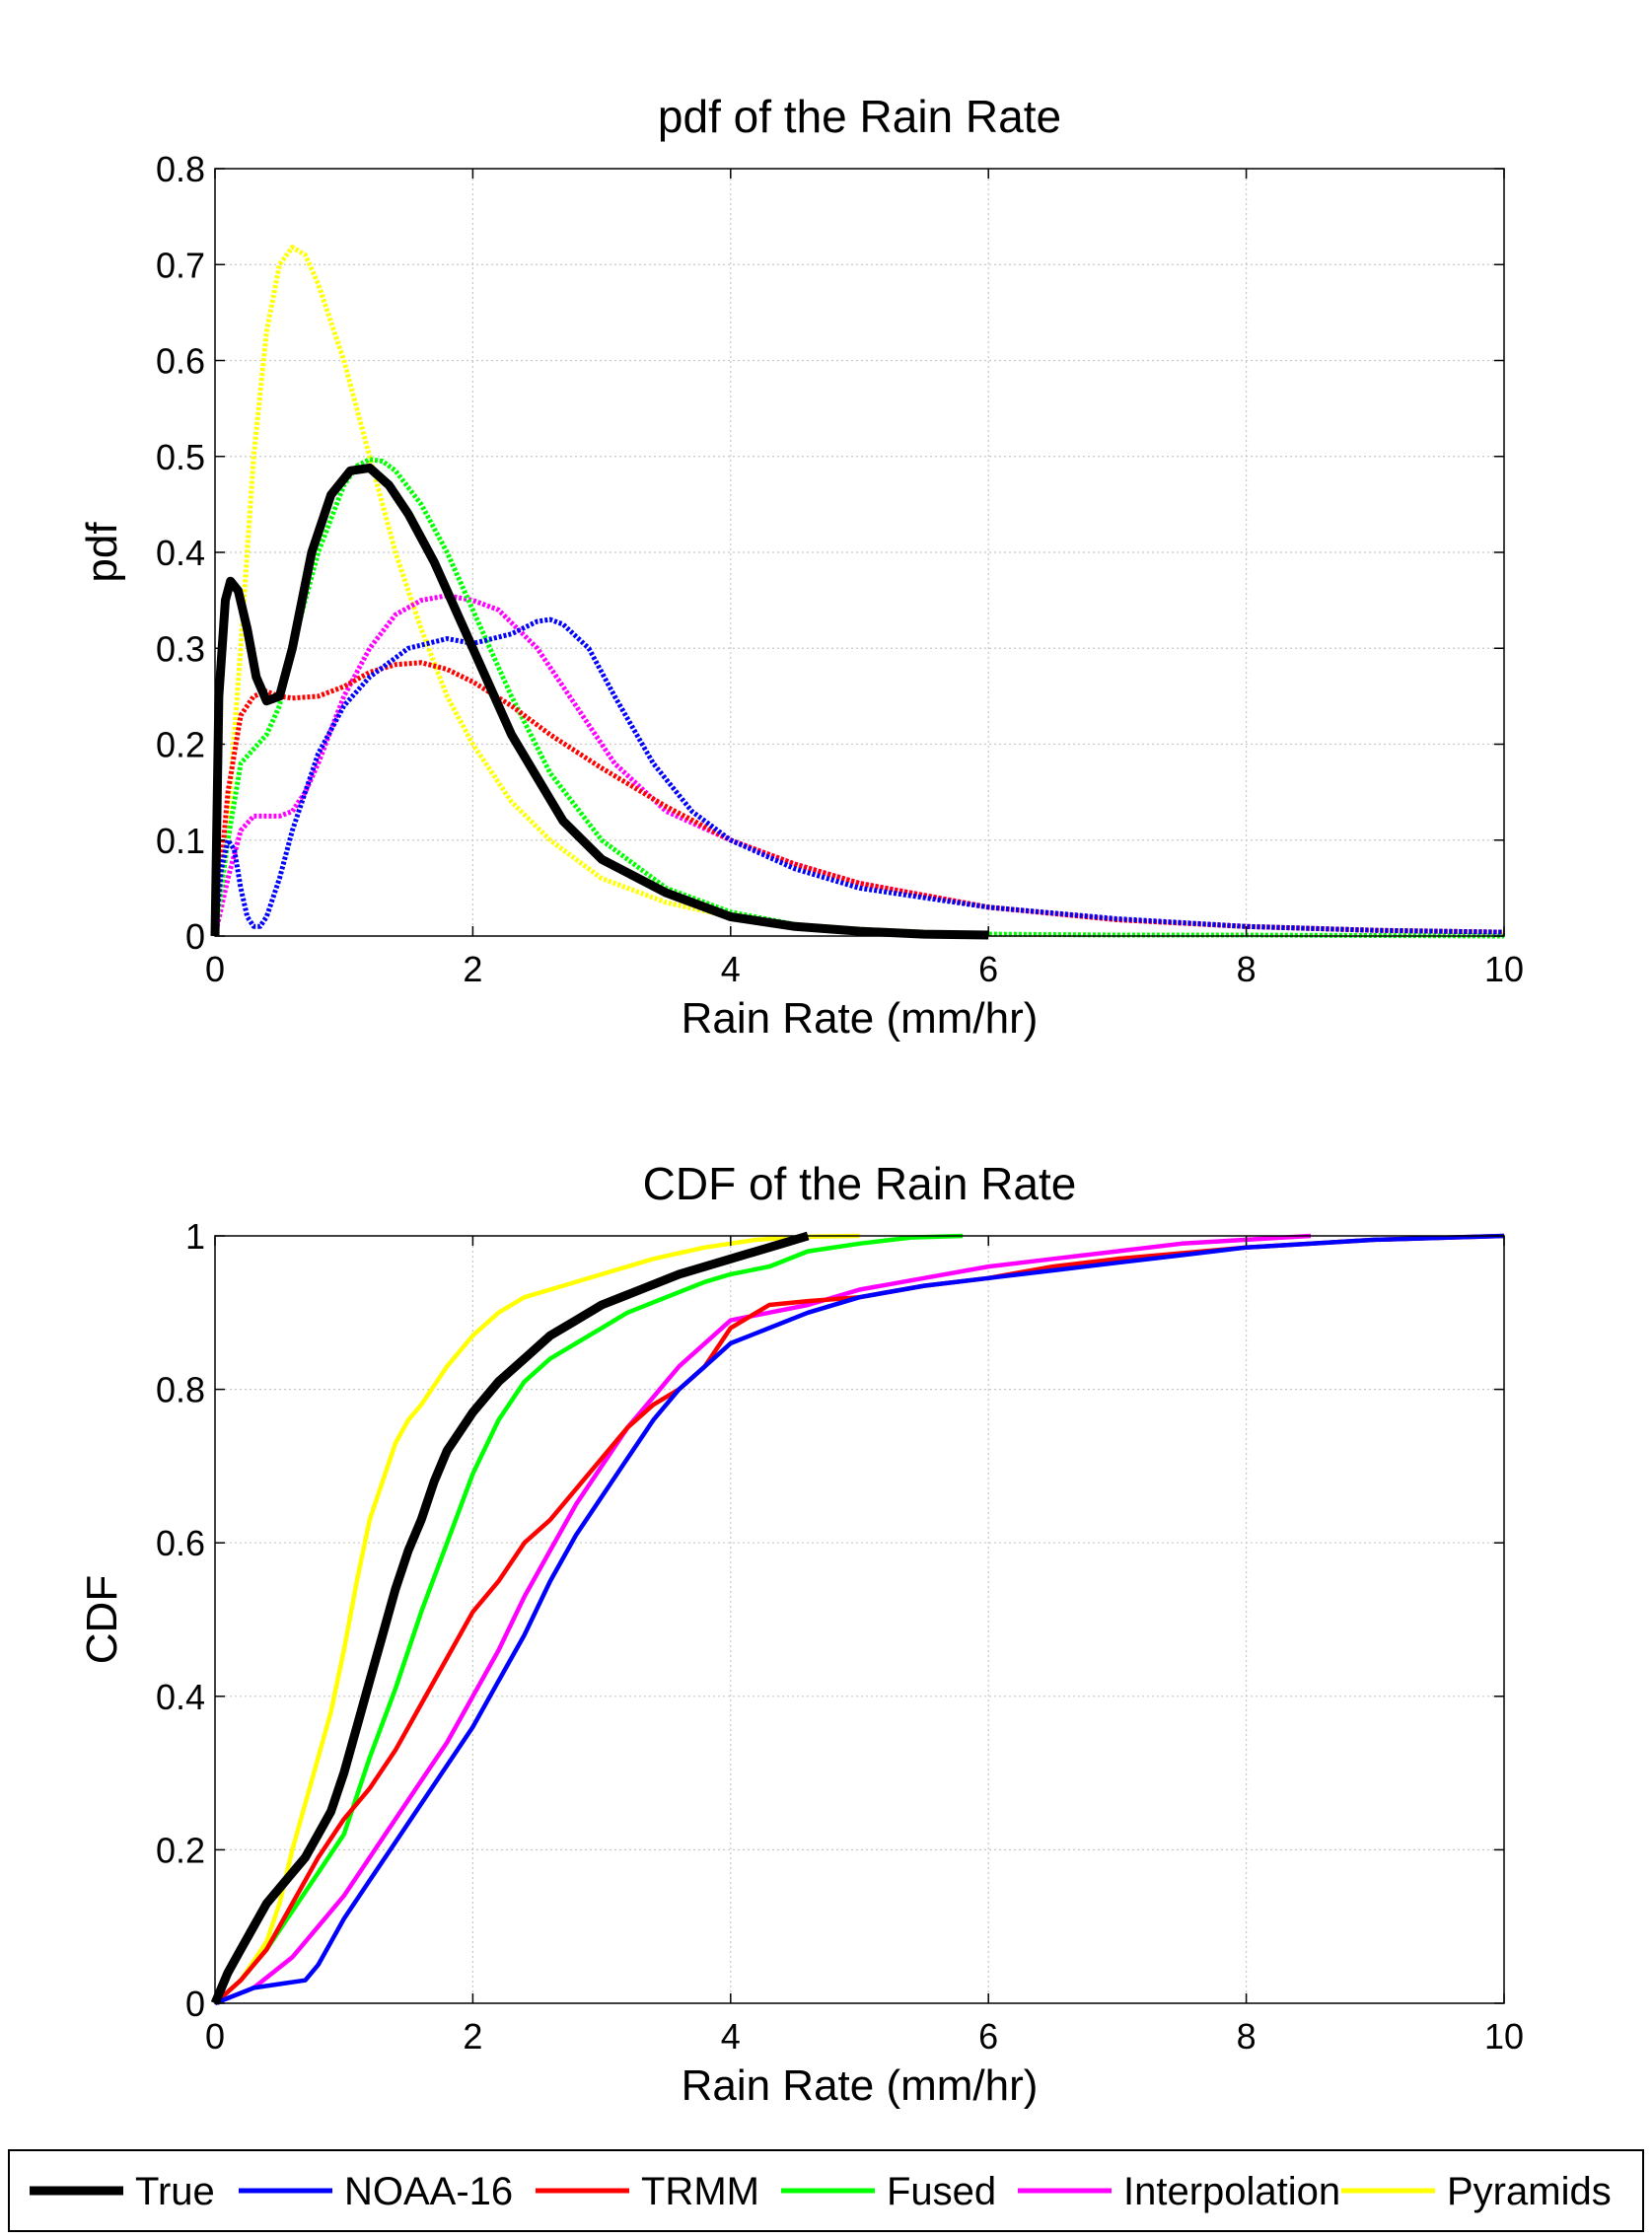 This screenshot has height=2239, width=1652. I want to click on legend-label-interpolation: Interpolation, so click(1232, 2191).